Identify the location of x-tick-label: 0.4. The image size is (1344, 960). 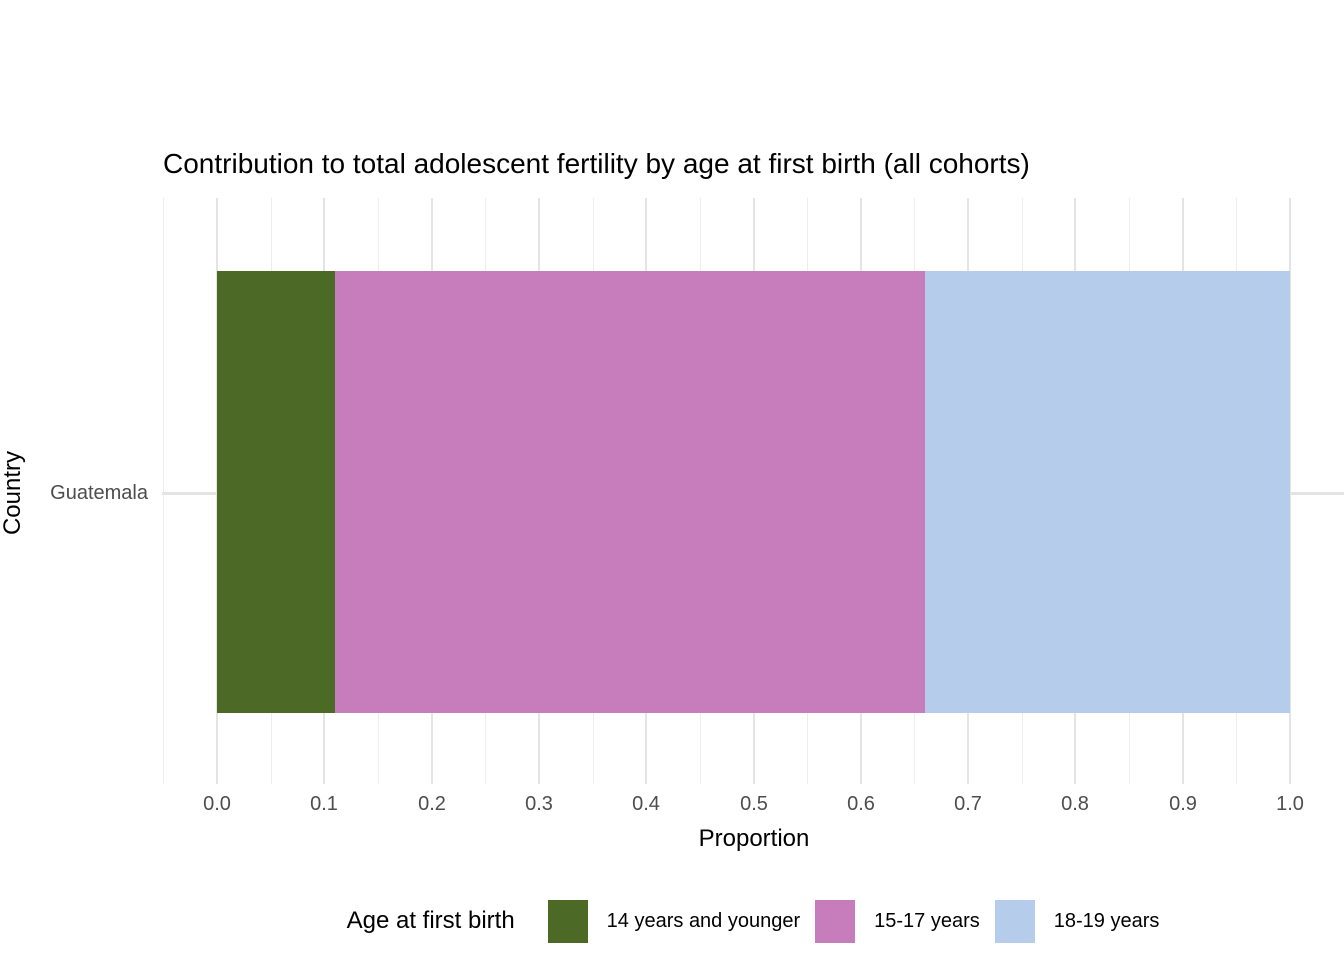
(646, 804).